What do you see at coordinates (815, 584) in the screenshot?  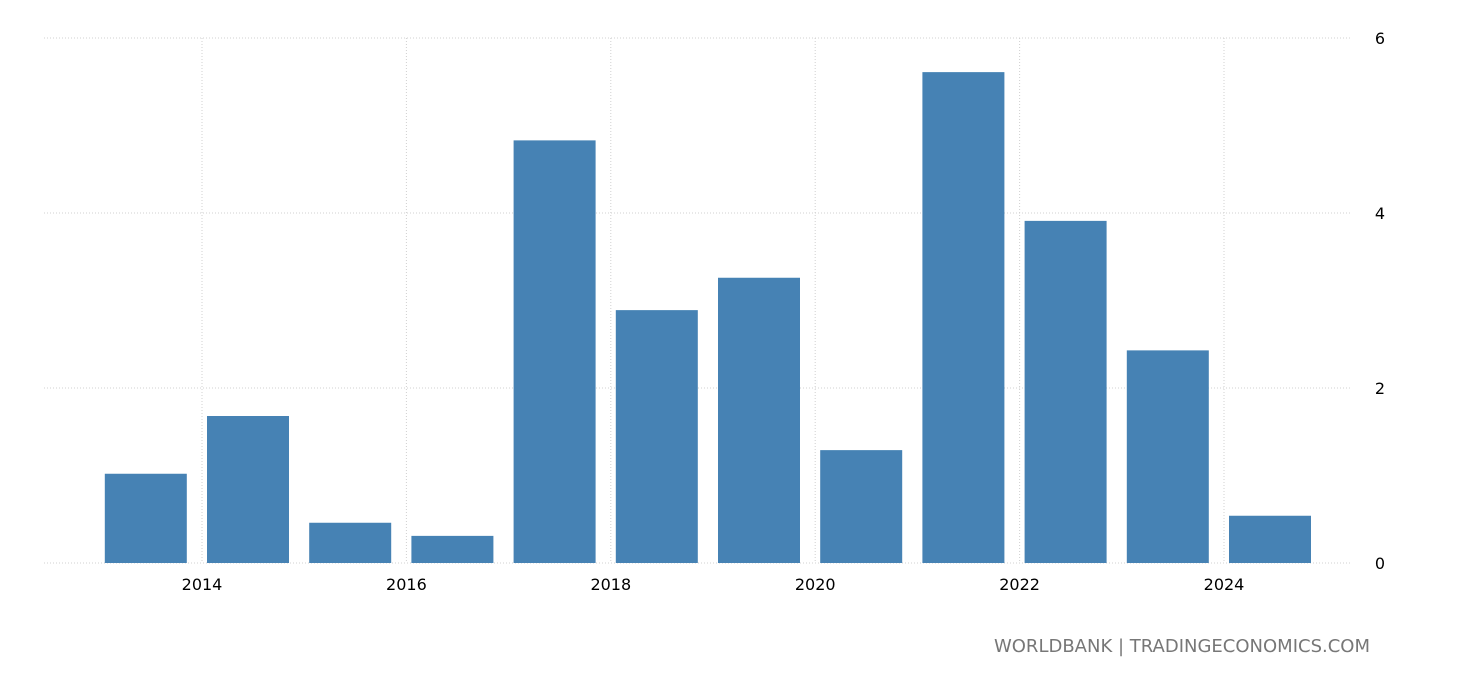 I see `x-tick-label: 2020` at bounding box center [815, 584].